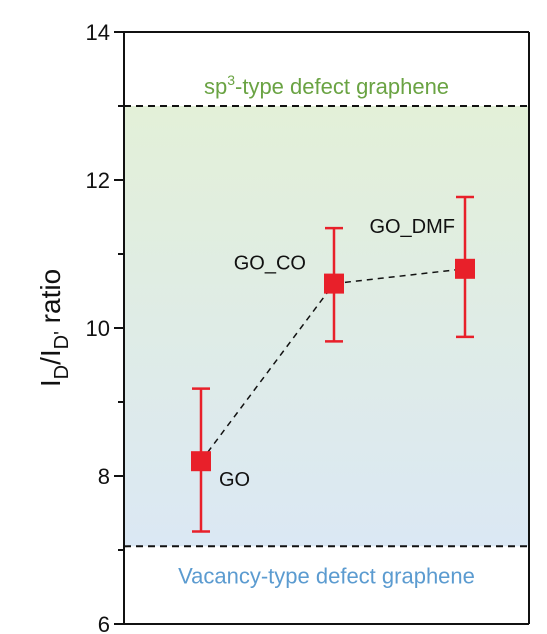  What do you see at coordinates (326, 575) in the screenshot?
I see `reference-label-1: Vacancy-type defect graphene` at bounding box center [326, 575].